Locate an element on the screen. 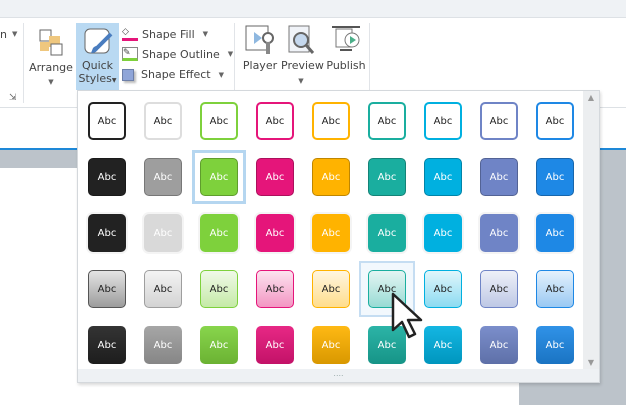 The height and width of the screenshot is (405, 626). scrollbar: ▲ ▼ is located at coordinates (591, 230).